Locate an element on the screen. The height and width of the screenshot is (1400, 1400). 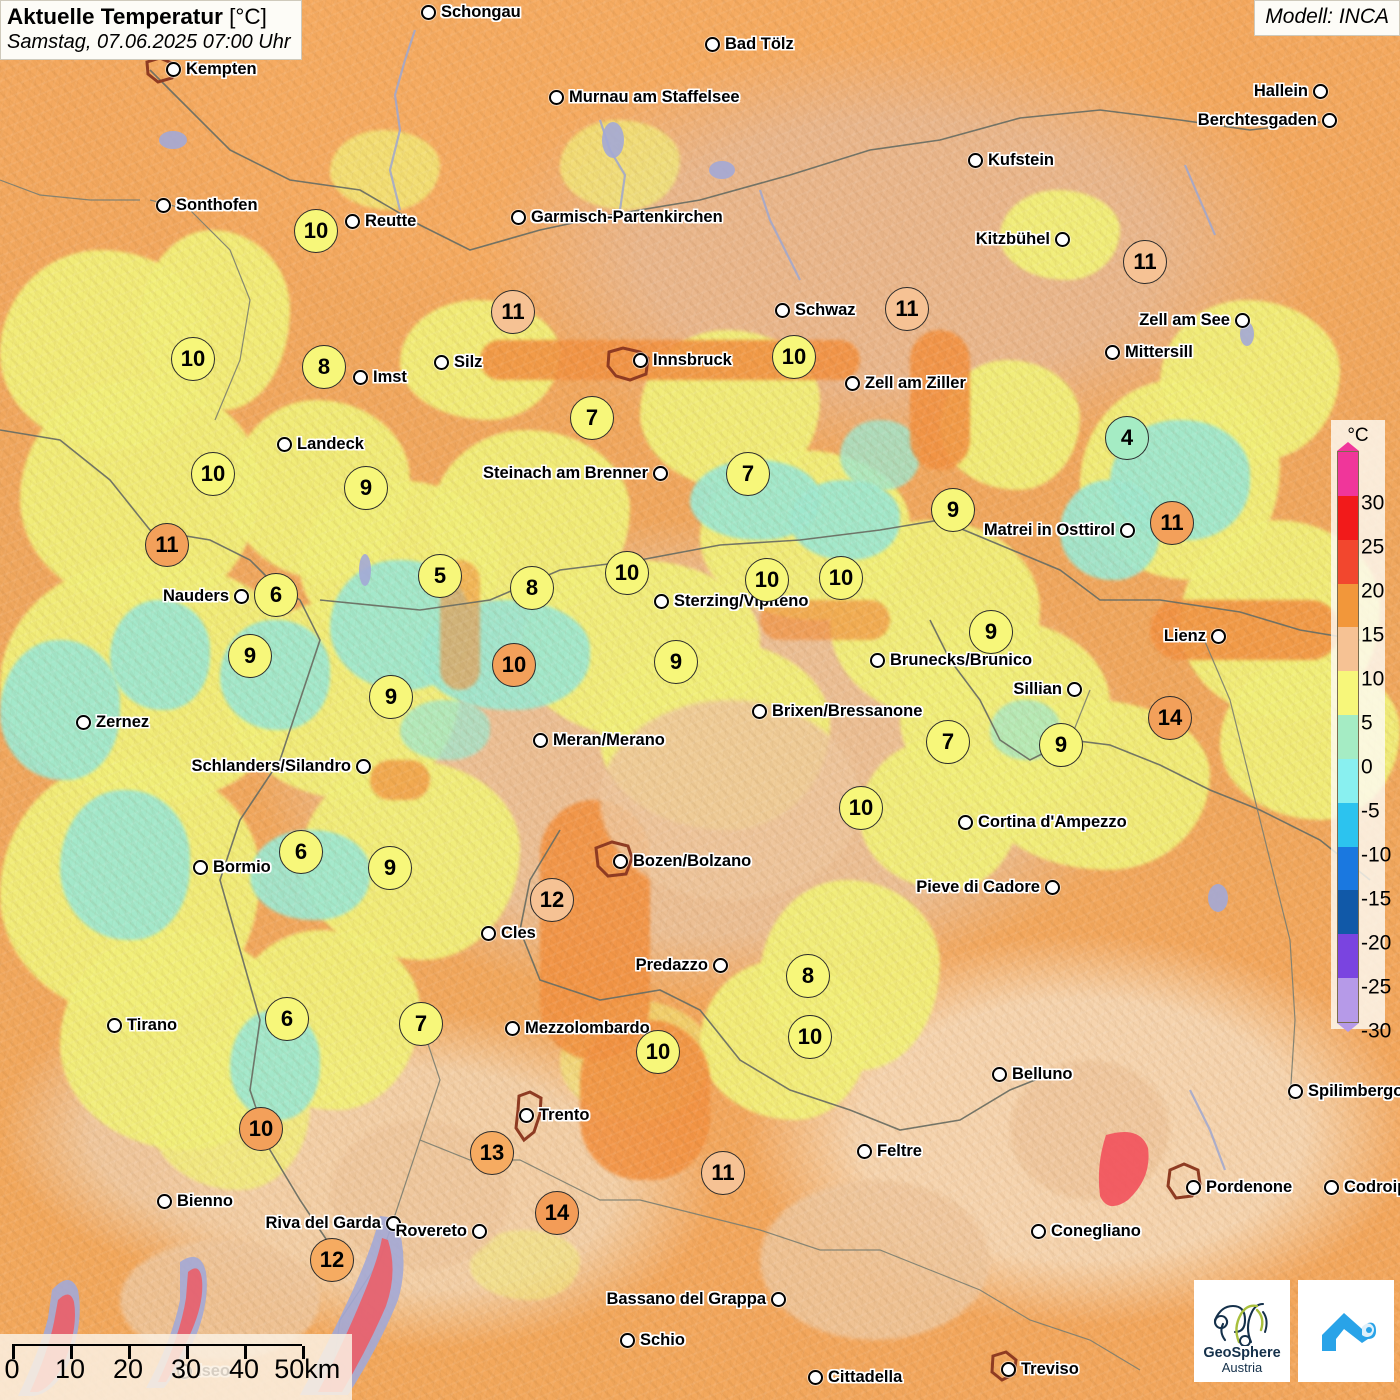
city-label: Kufstein is located at coordinates (1011, 160).